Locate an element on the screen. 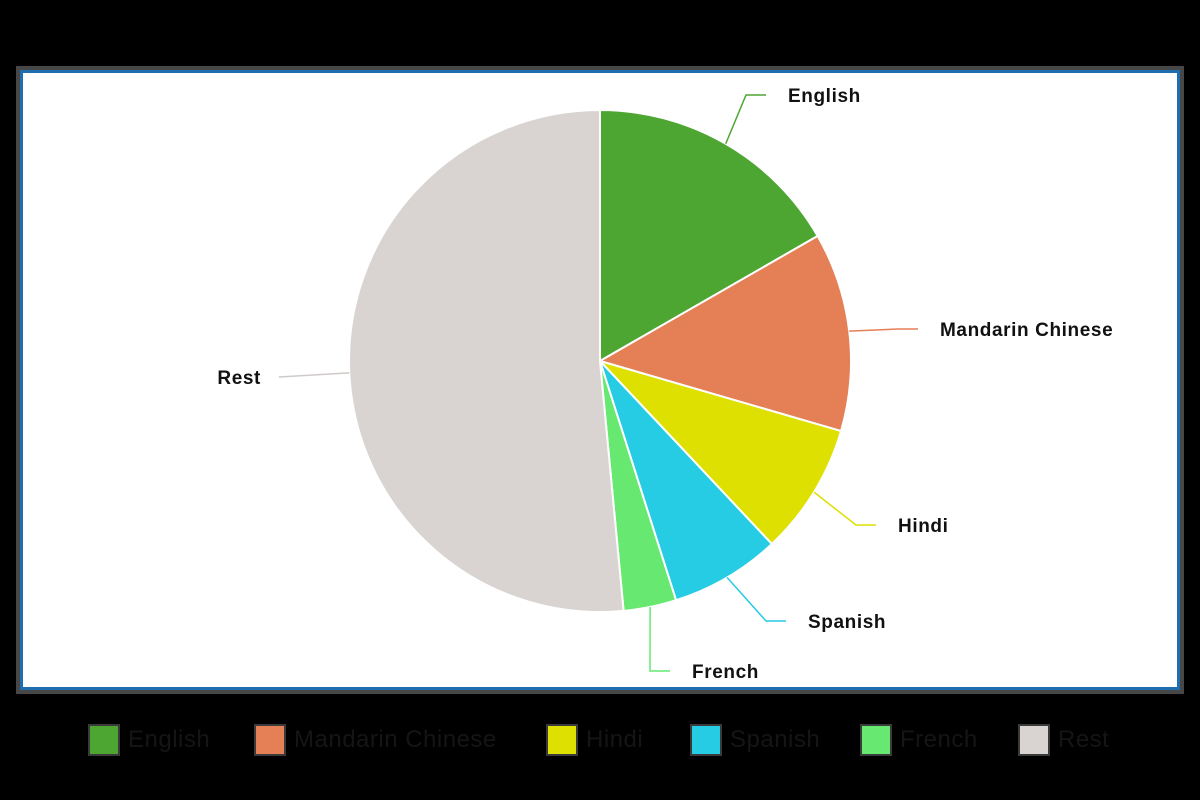  leader-line-english is located at coordinates (745, 119).